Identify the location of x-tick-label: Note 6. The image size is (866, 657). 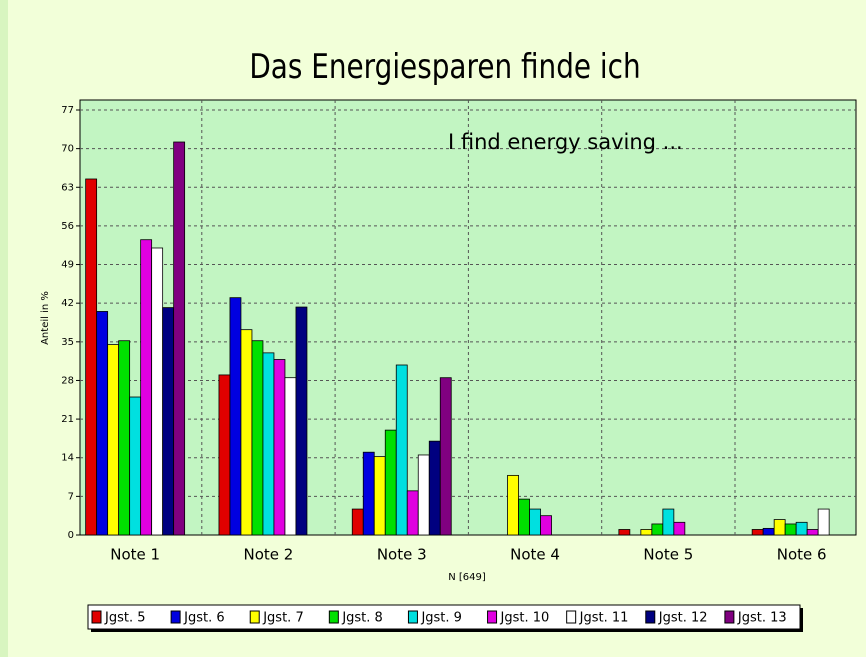
(802, 555).